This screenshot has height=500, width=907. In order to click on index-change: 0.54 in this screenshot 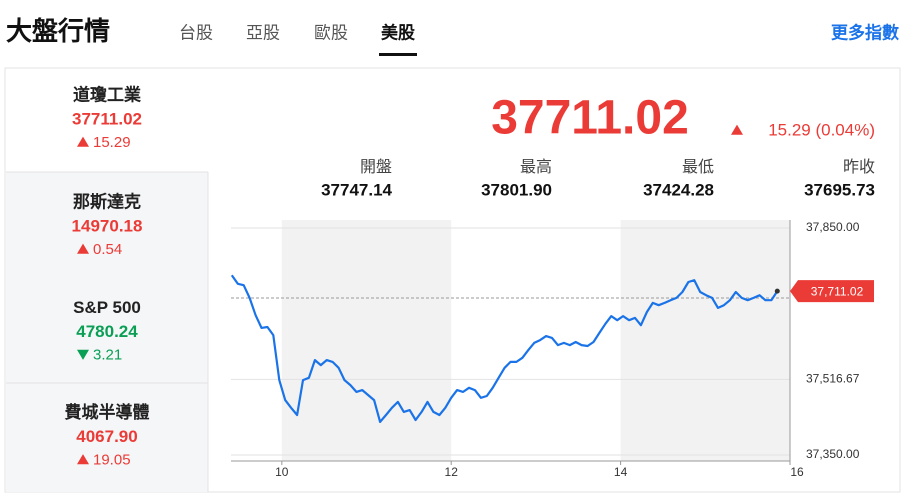, I will do `click(107, 249)`.